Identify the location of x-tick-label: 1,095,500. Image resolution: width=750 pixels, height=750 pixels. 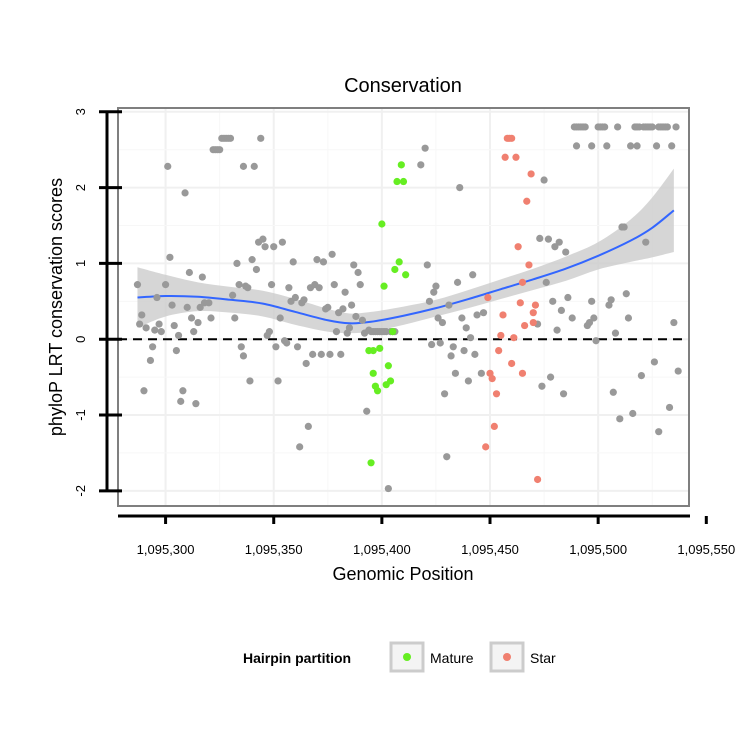
(598, 549).